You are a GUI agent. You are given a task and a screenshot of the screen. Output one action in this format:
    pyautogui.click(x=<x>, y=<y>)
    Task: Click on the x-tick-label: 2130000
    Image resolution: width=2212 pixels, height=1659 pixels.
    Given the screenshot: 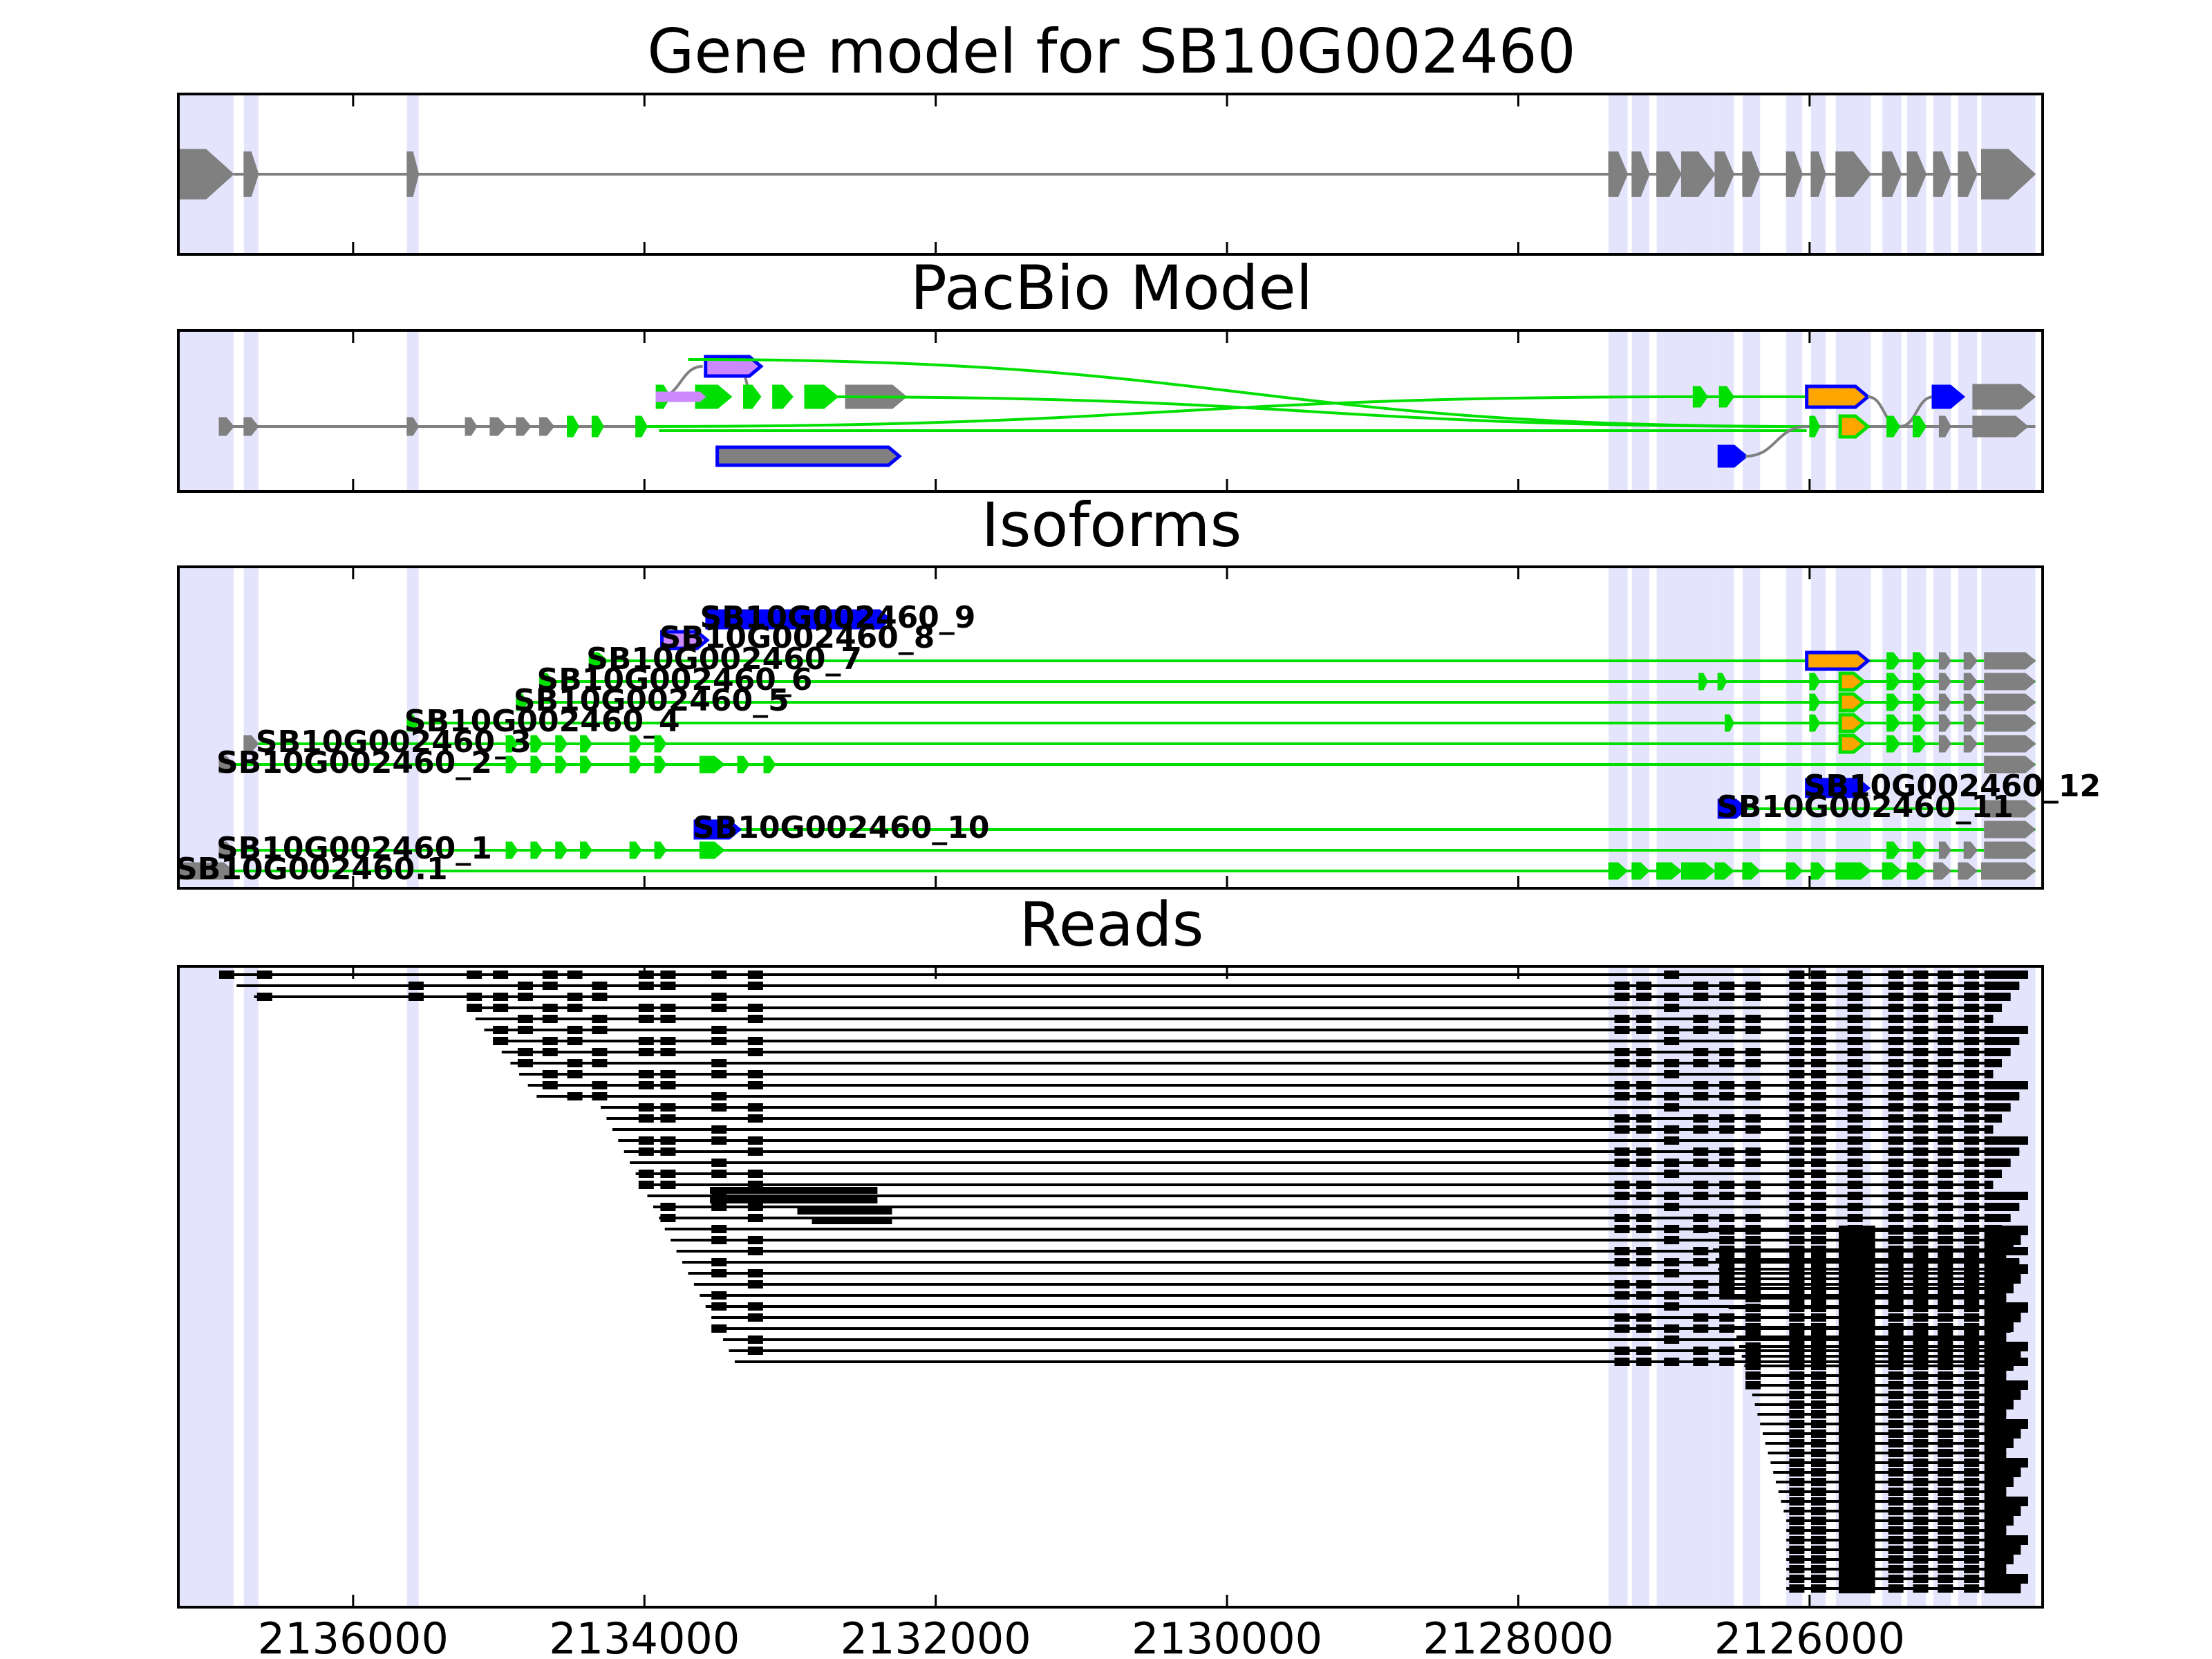 What is the action you would take?
    pyautogui.click(x=1227, y=1636)
    